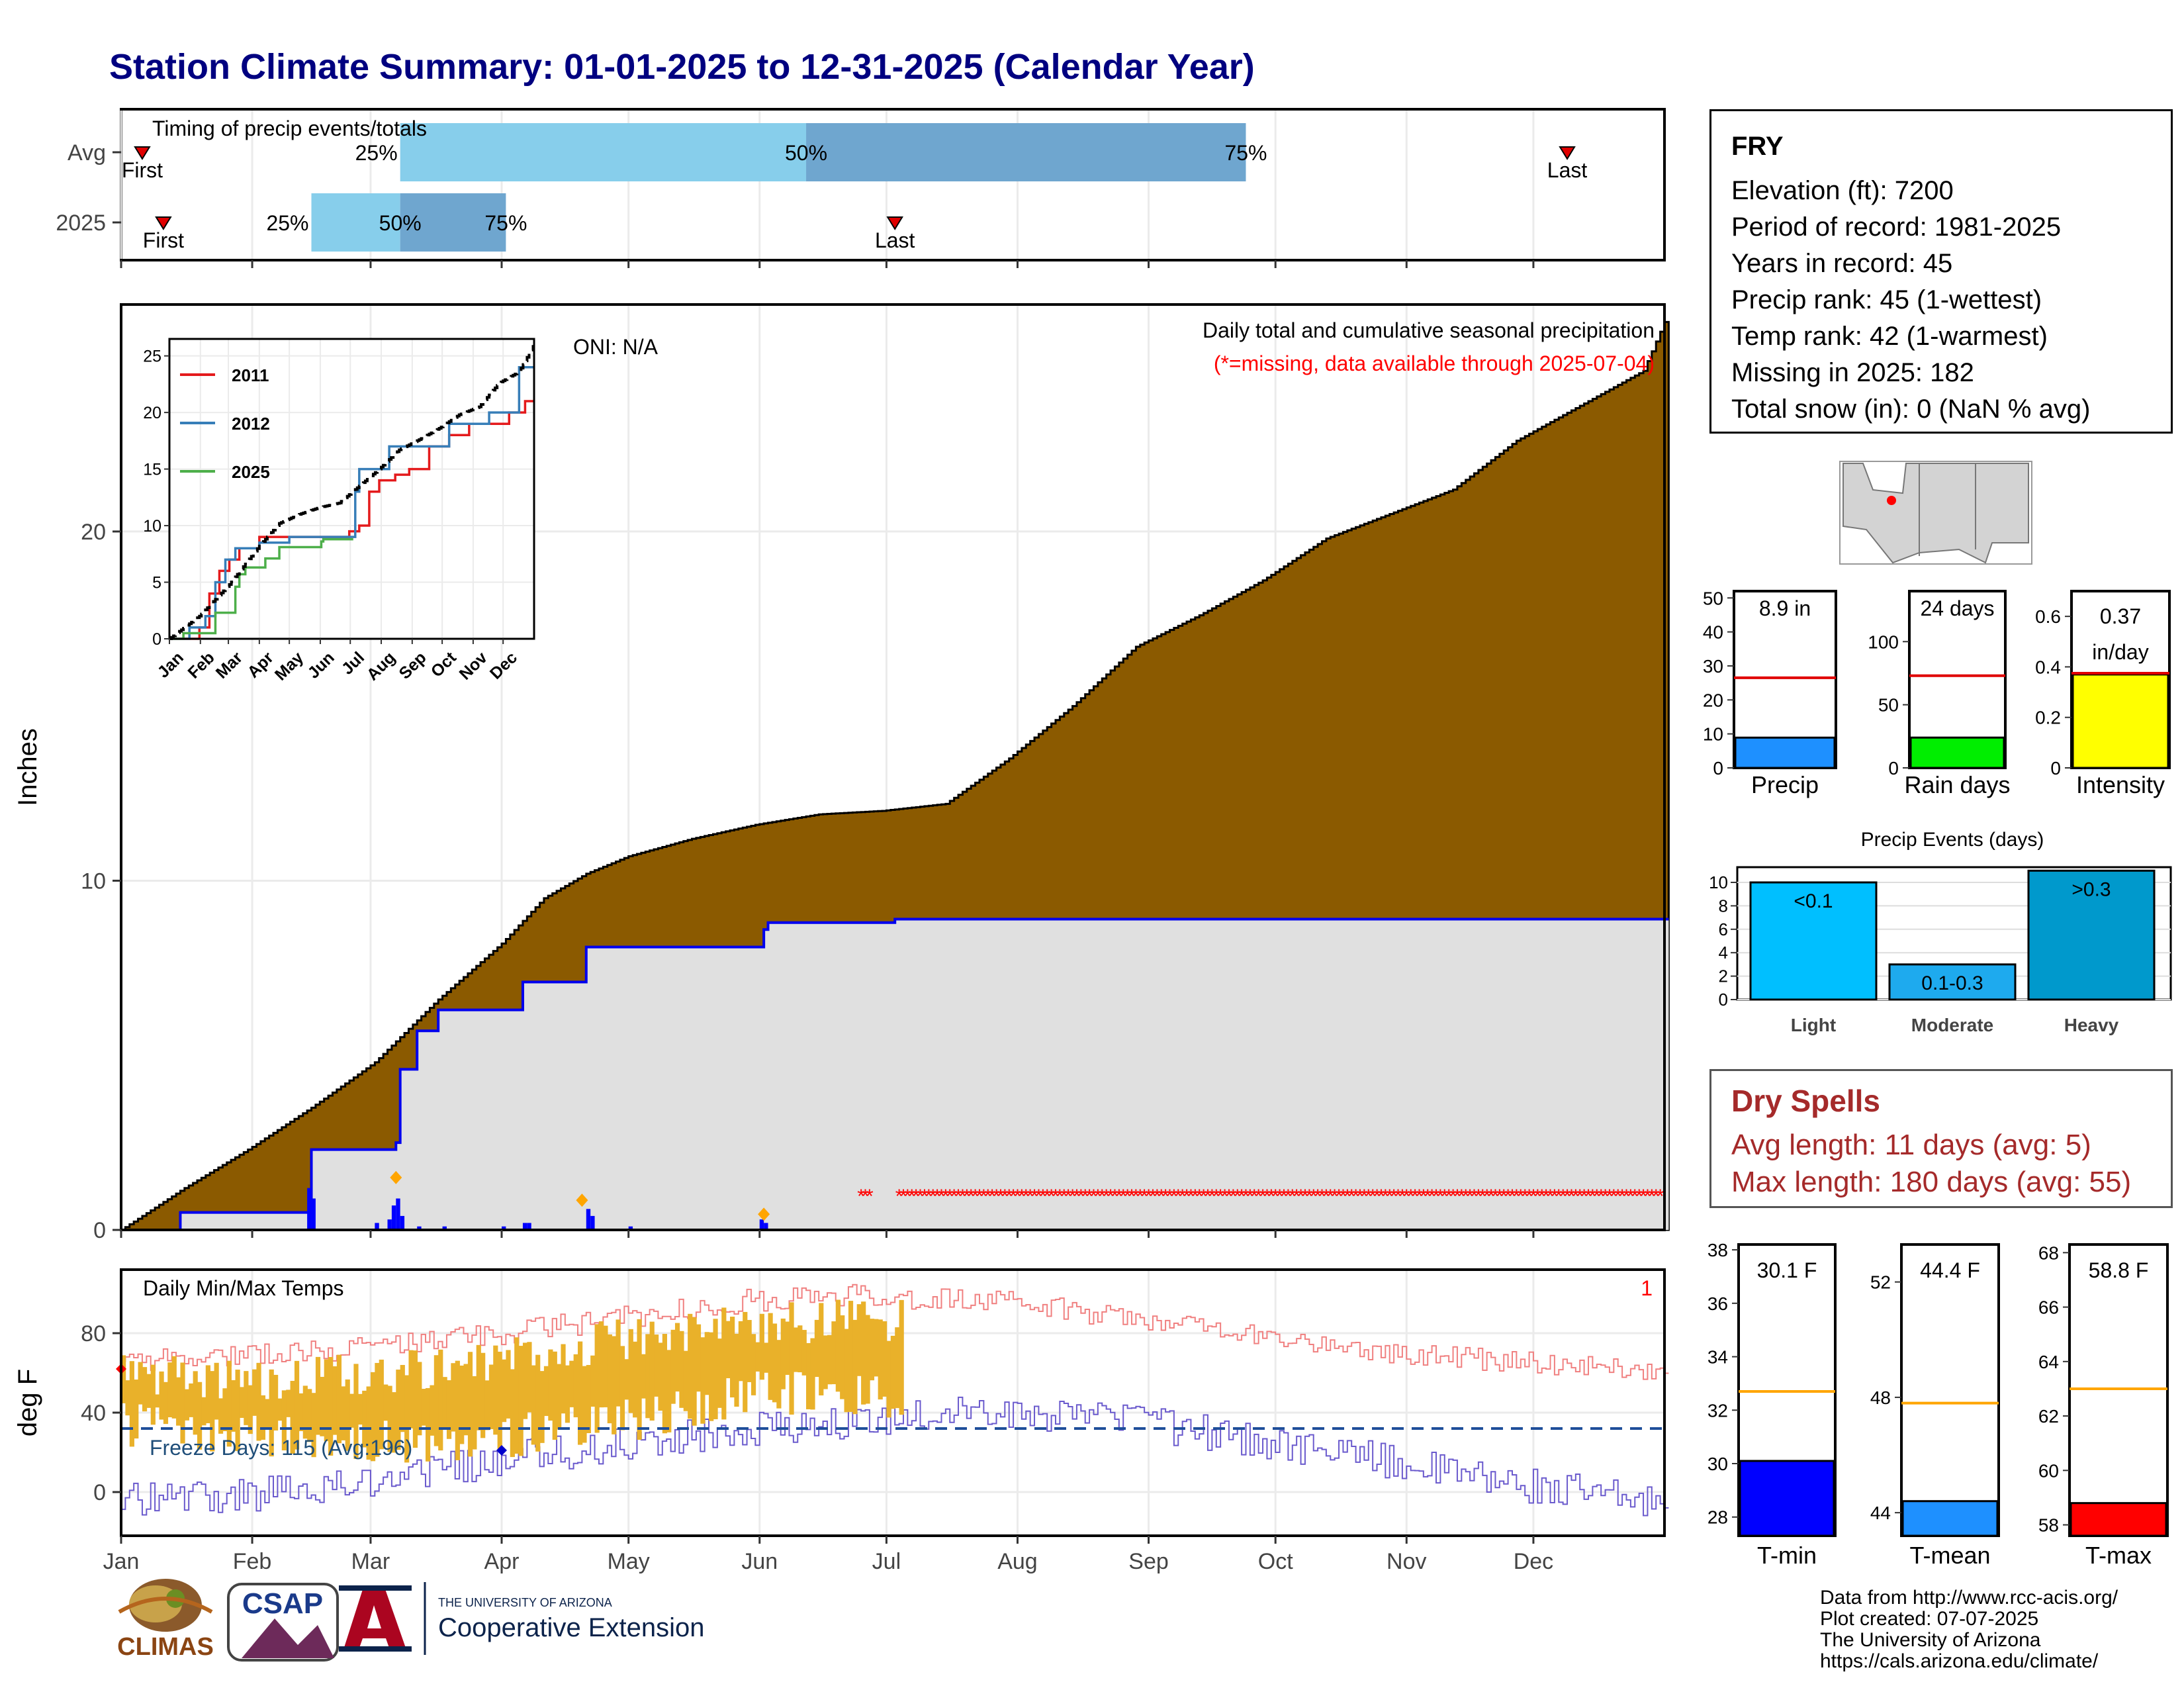 The width and height of the screenshot is (2184, 1688). I want to click on timing-q50-label: 50%, so click(400, 223).